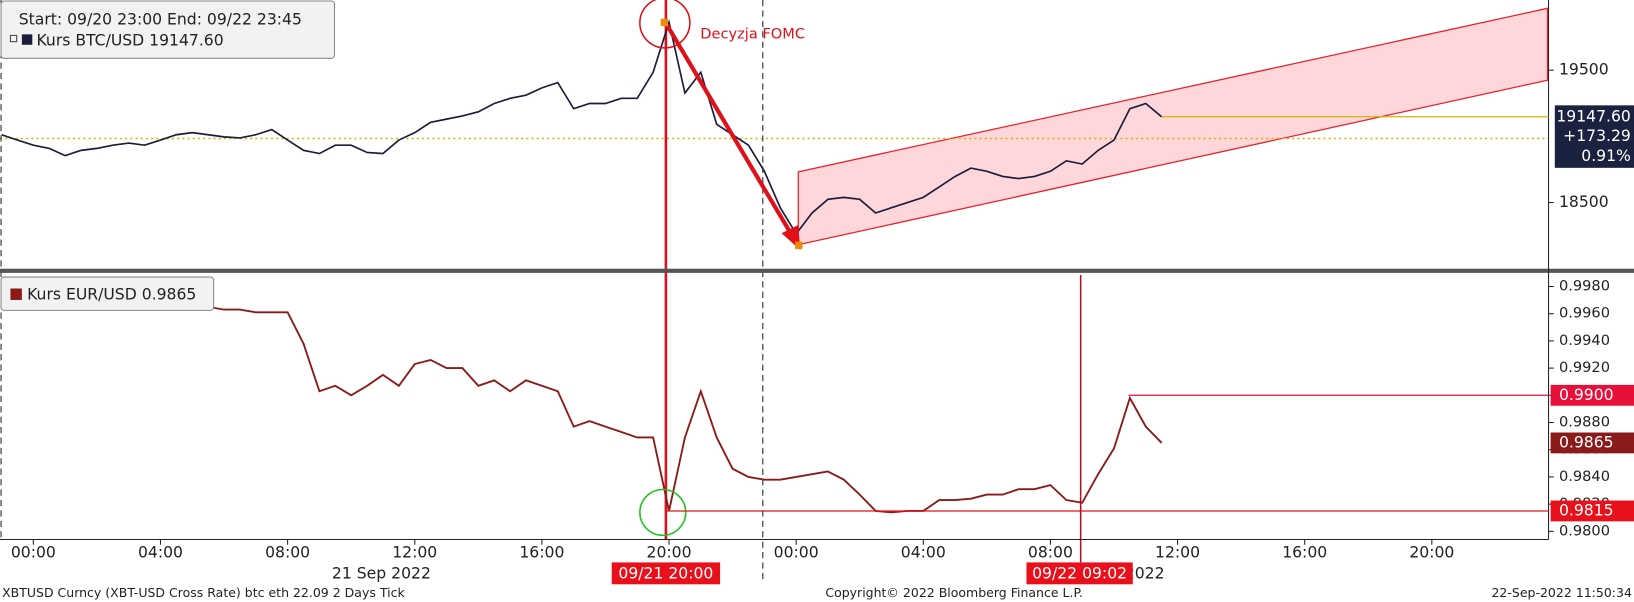 This screenshot has height=602, width=1634. Describe the element at coordinates (1584, 285) in the screenshot. I see `y-tick-label: 0.9980` at that location.